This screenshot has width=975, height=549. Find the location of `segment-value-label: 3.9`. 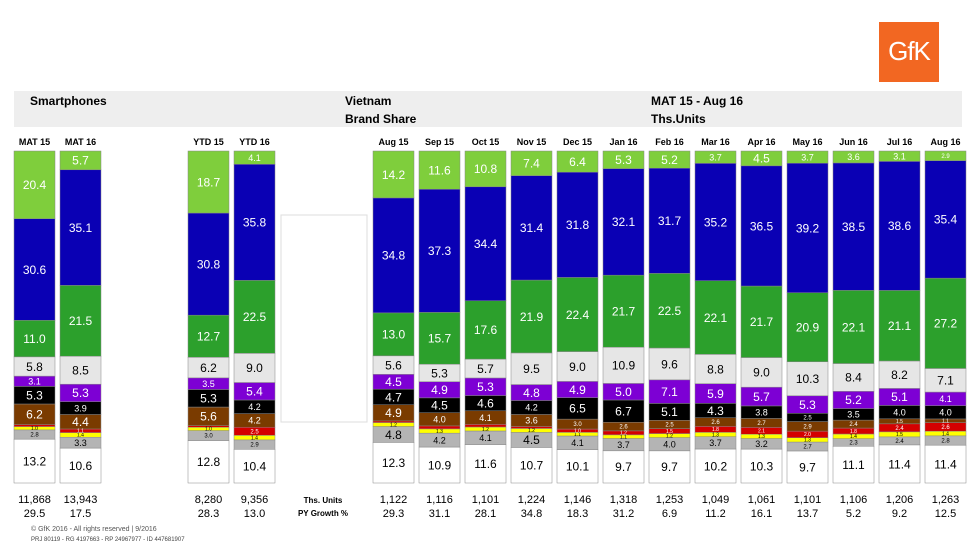

segment-value-label: 3.9 is located at coordinates (80, 408).